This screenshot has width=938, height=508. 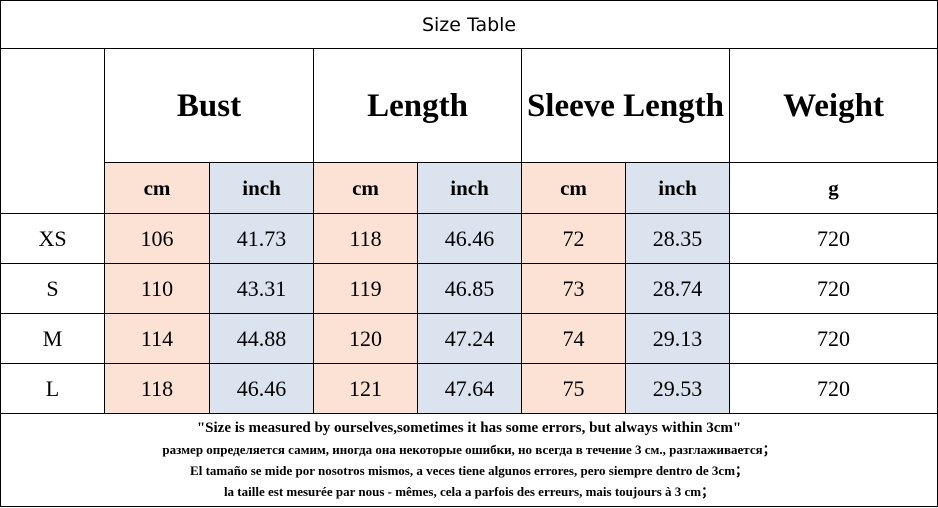 I want to click on value-cell: 47.64, so click(x=469, y=388).